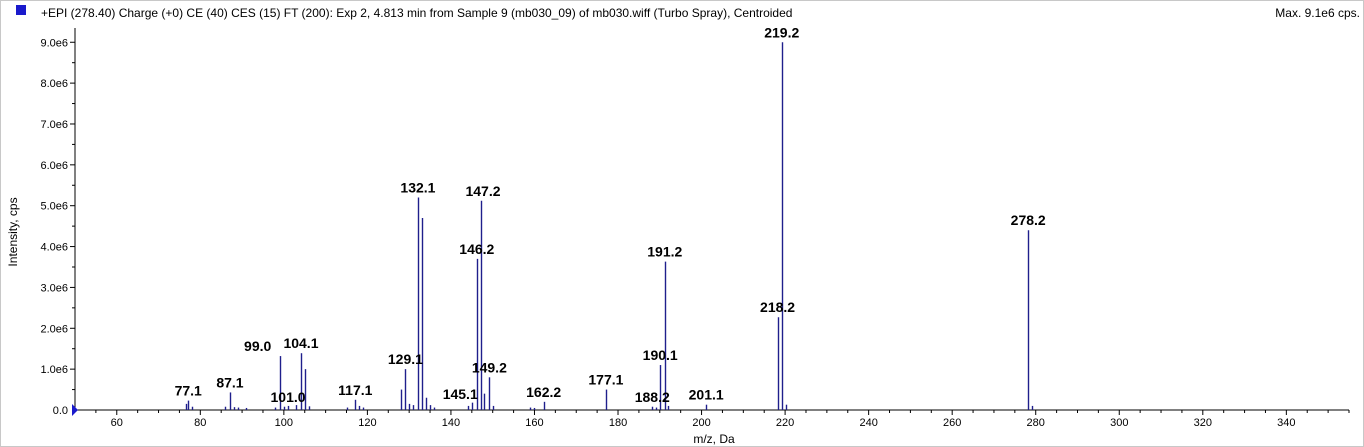 The width and height of the screenshot is (1364, 447). Describe the element at coordinates (534, 423) in the screenshot. I see `x-tick-label: 160` at that location.